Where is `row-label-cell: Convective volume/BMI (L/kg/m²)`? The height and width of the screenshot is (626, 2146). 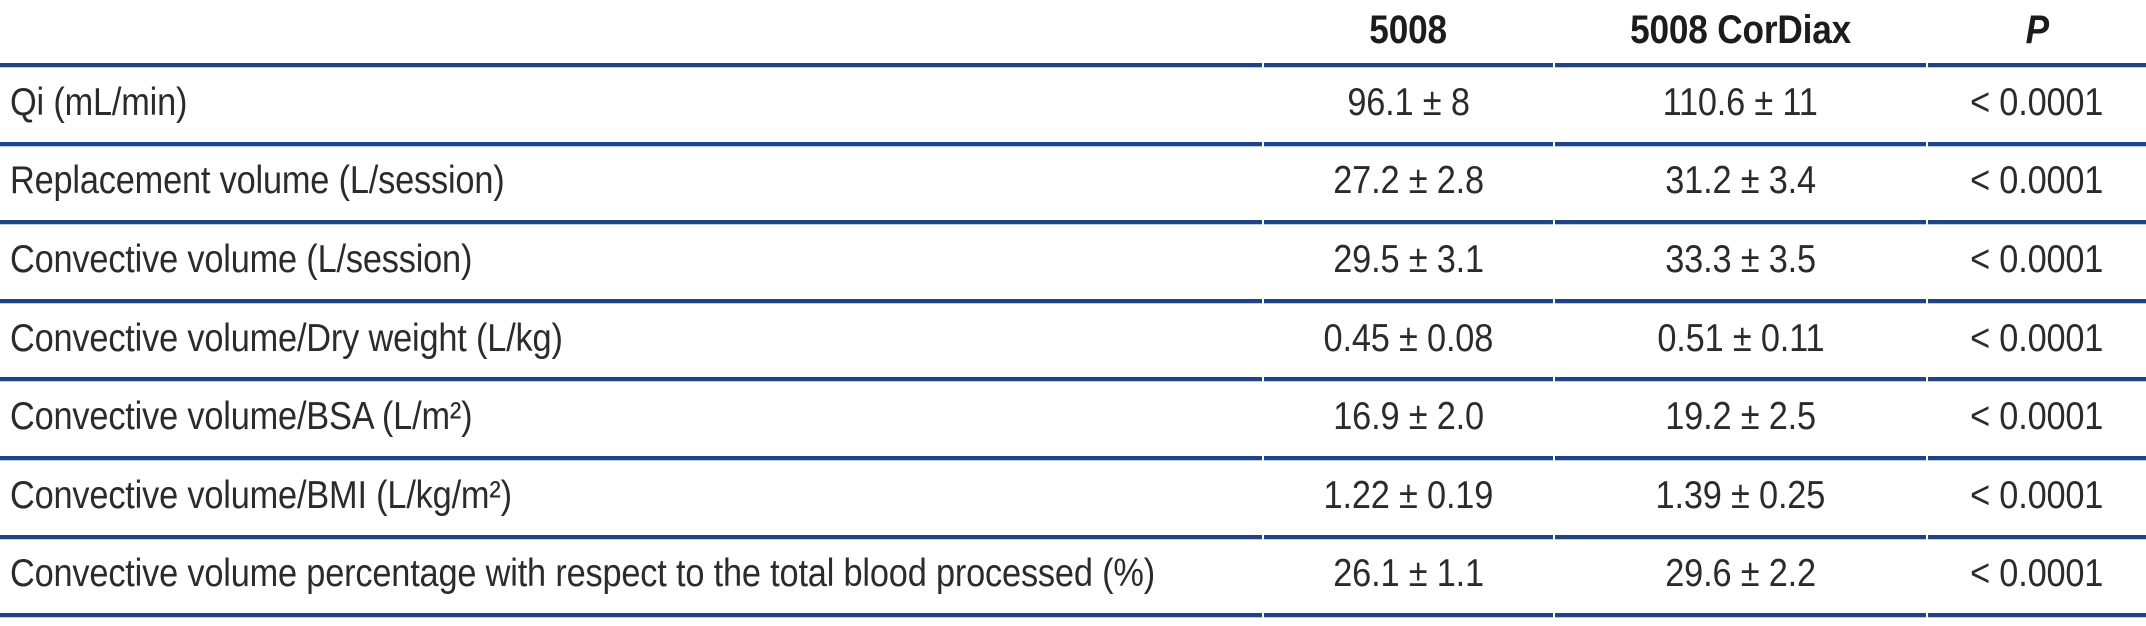 row-label-cell: Convective volume/BMI (L/kg/m²) is located at coordinates (631, 500).